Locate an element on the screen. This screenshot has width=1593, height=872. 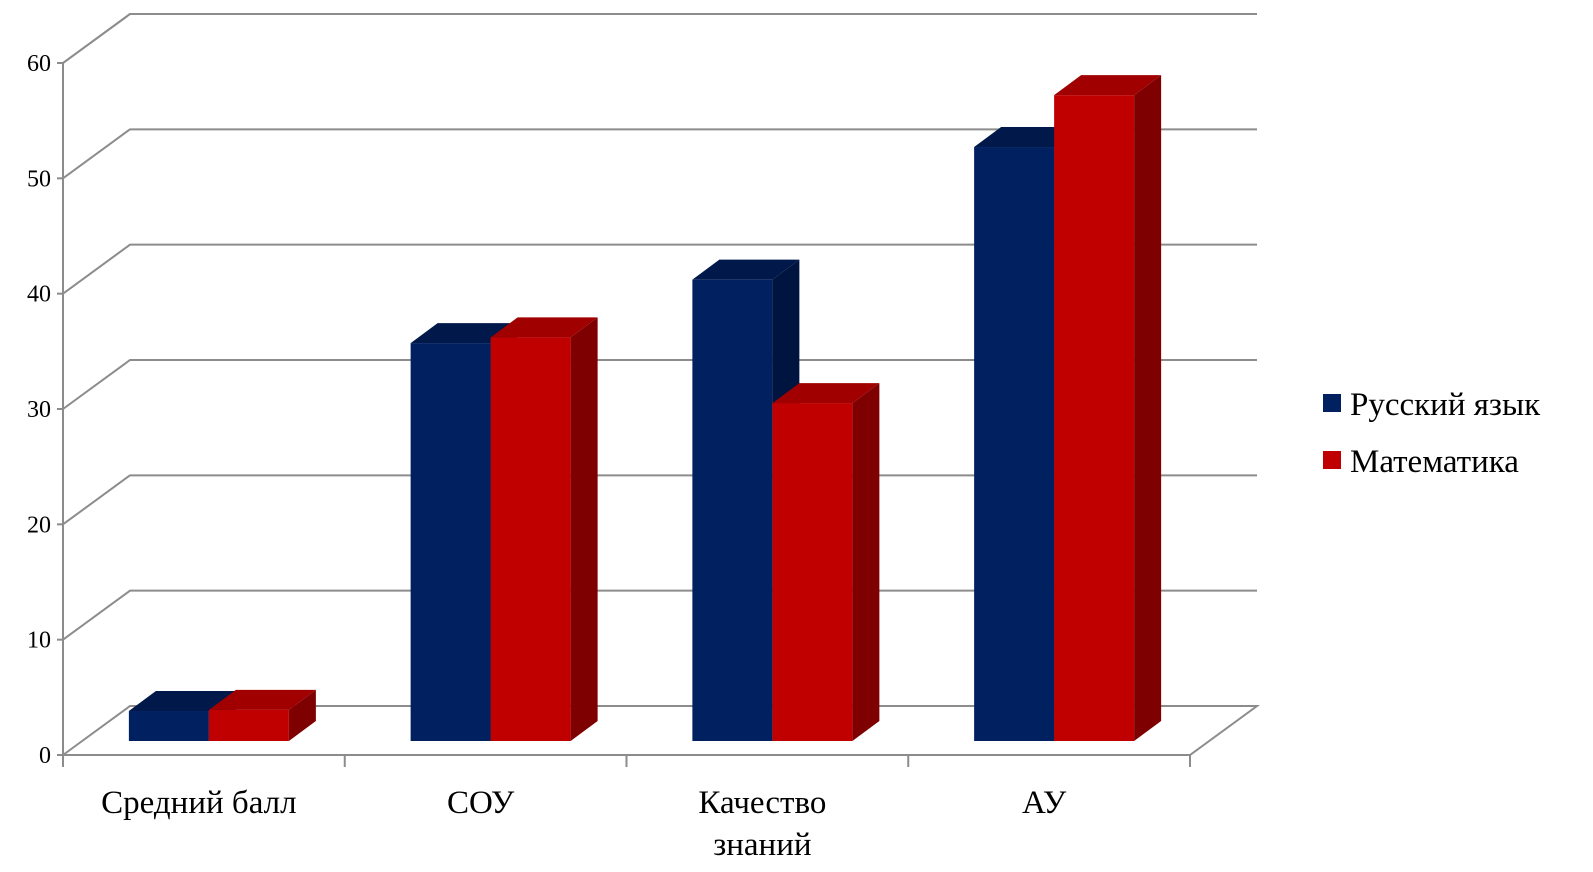
category-label: СОУ is located at coordinates (481, 803).